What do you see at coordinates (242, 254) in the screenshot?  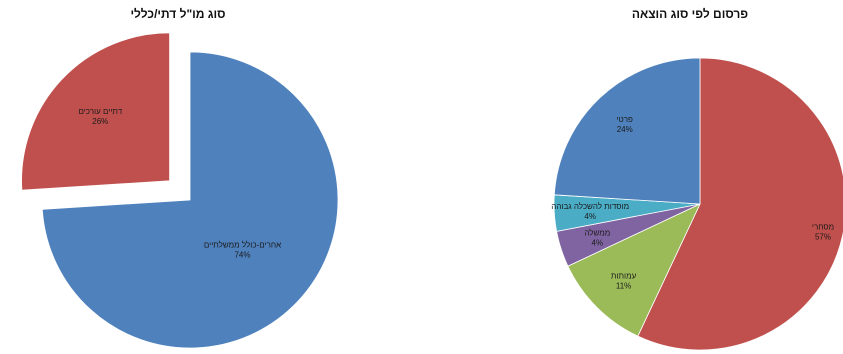 I see `slice-percent-c0-s0: 74%` at bounding box center [242, 254].